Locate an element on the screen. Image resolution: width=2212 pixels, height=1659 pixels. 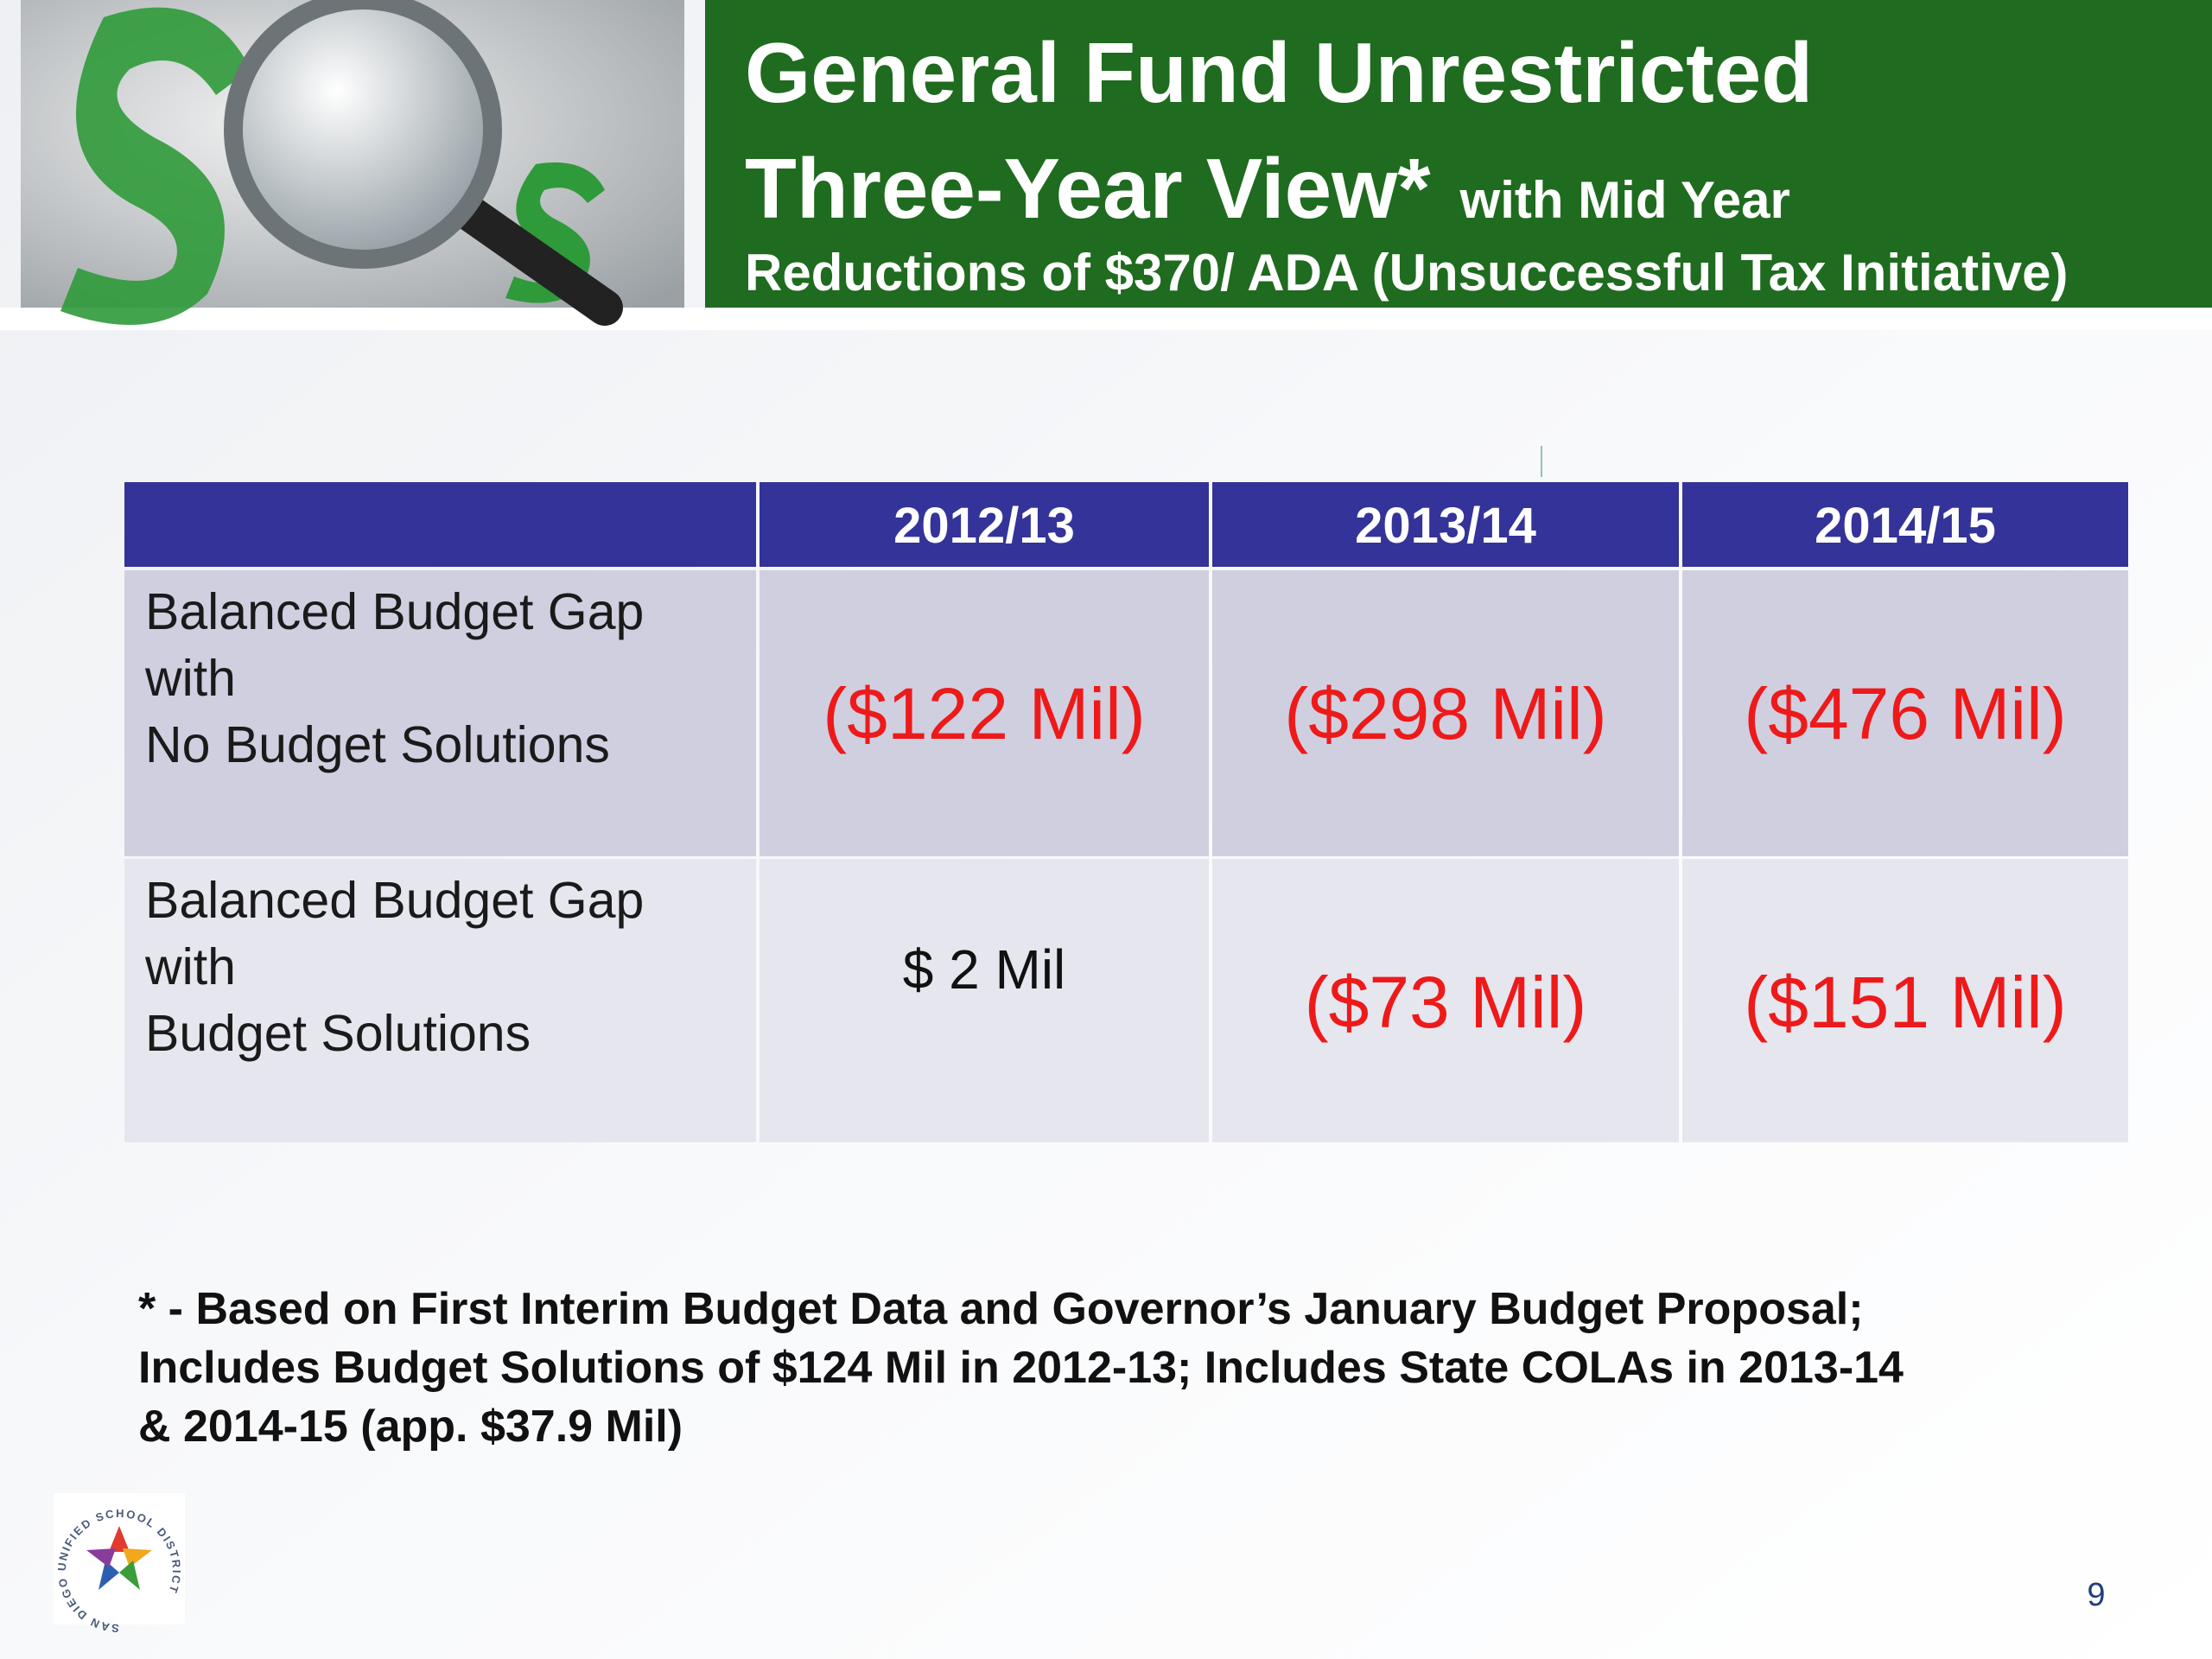
header-image is located at coordinates (352, 163).